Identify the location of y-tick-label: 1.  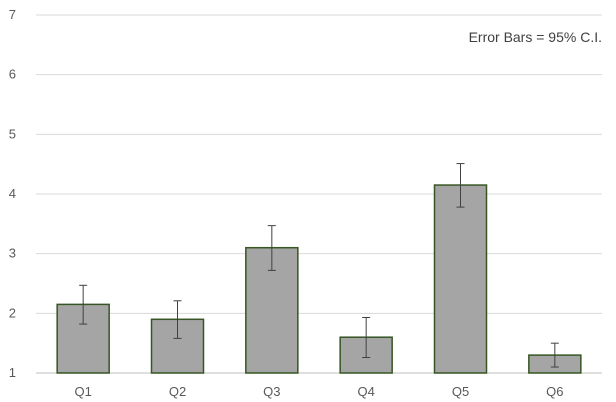
(12, 372).